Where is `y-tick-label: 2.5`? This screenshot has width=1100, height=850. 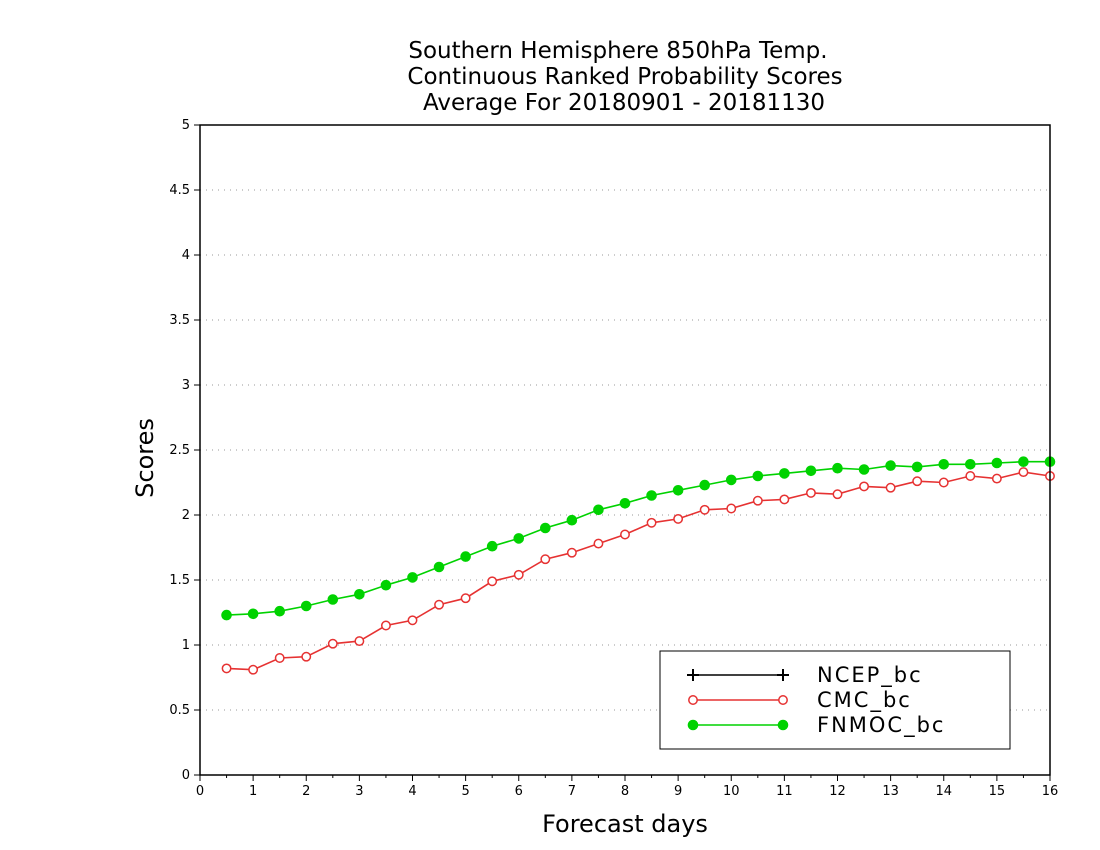 y-tick-label: 2.5 is located at coordinates (179, 450).